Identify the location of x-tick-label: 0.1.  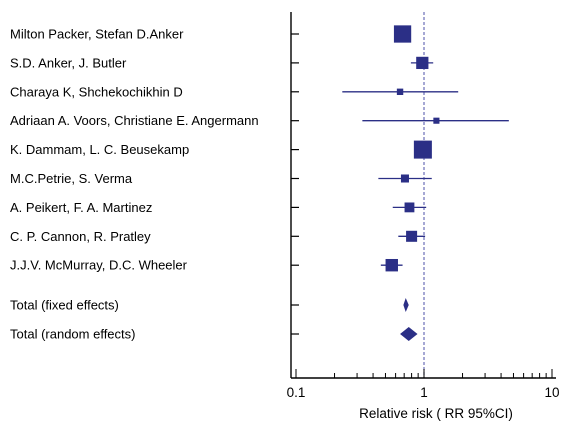
(296, 392).